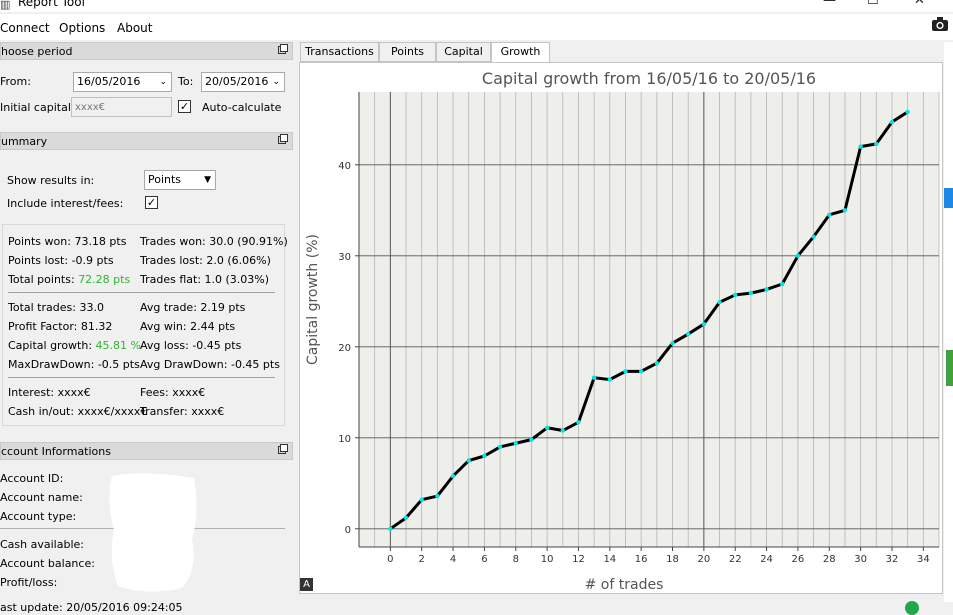 This screenshot has width=953, height=615. I want to click on to-date-picker: 20/05/2016 ⌄, so click(243, 82).